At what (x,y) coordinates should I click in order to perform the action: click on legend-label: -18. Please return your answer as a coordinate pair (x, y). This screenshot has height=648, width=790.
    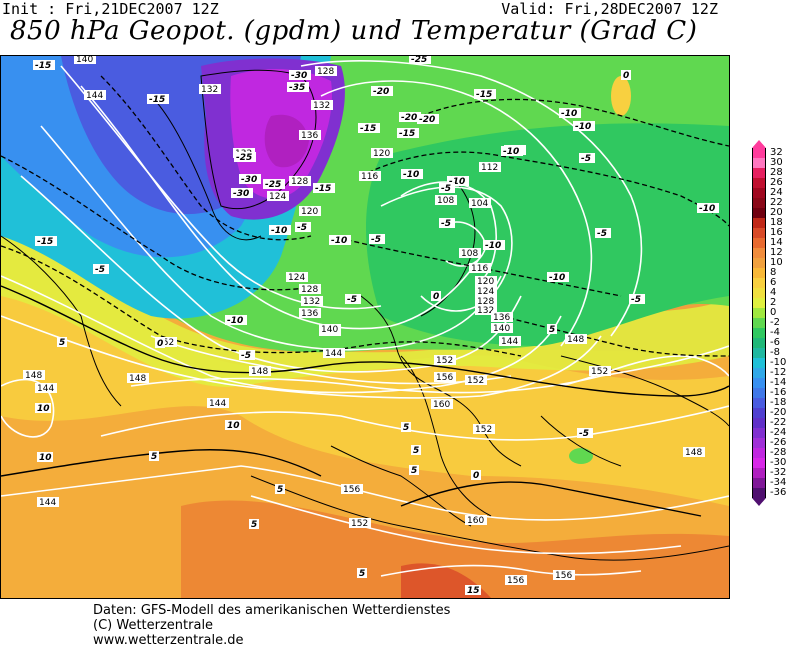
    Looking at the image, I should click on (778, 402).